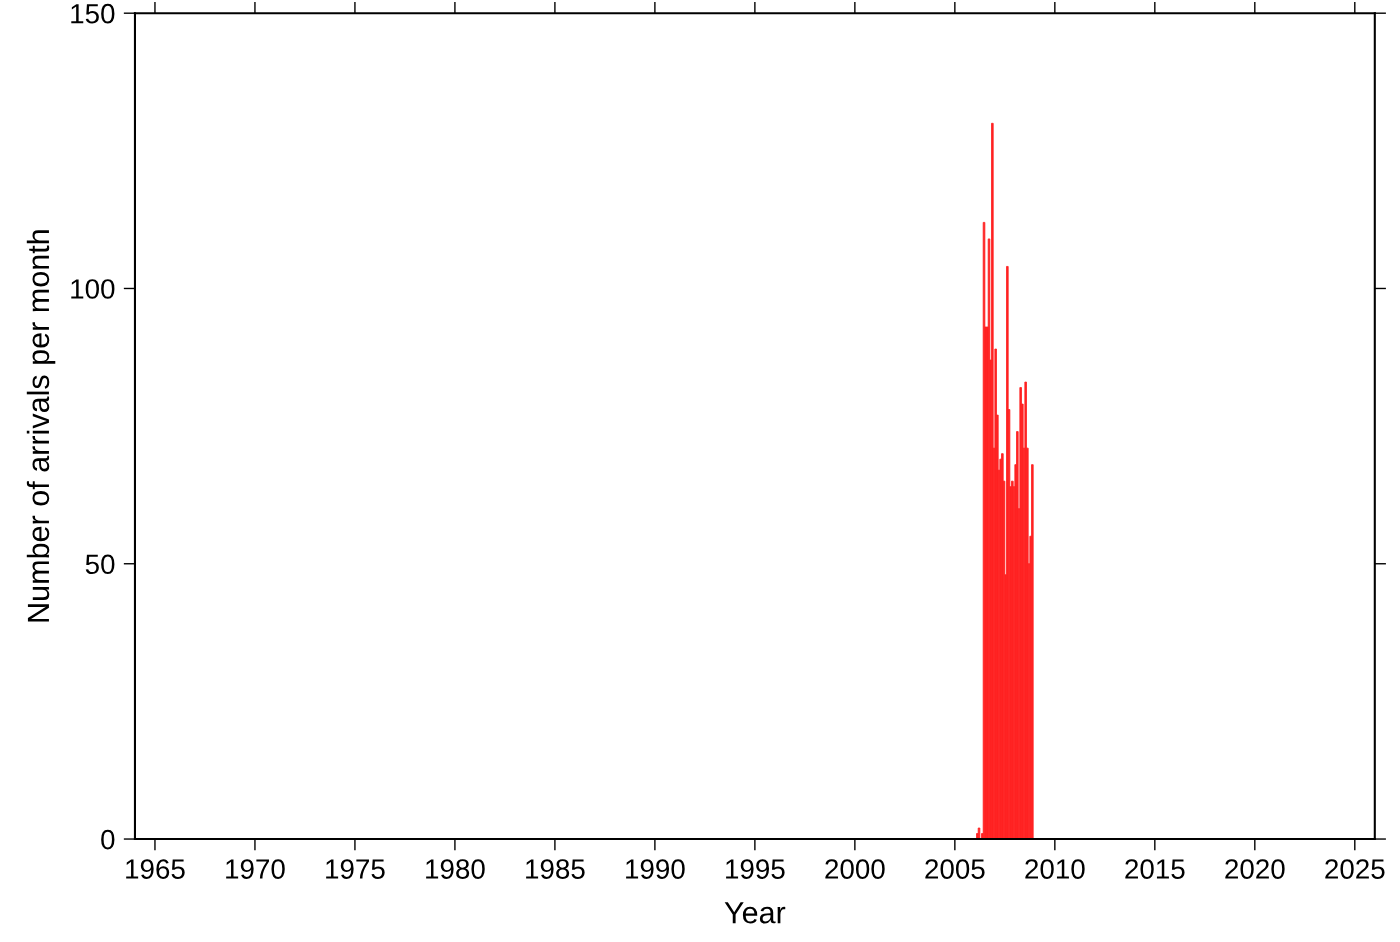 The width and height of the screenshot is (1400, 942). What do you see at coordinates (555, 869) in the screenshot?
I see `x-tick-label: 1985` at bounding box center [555, 869].